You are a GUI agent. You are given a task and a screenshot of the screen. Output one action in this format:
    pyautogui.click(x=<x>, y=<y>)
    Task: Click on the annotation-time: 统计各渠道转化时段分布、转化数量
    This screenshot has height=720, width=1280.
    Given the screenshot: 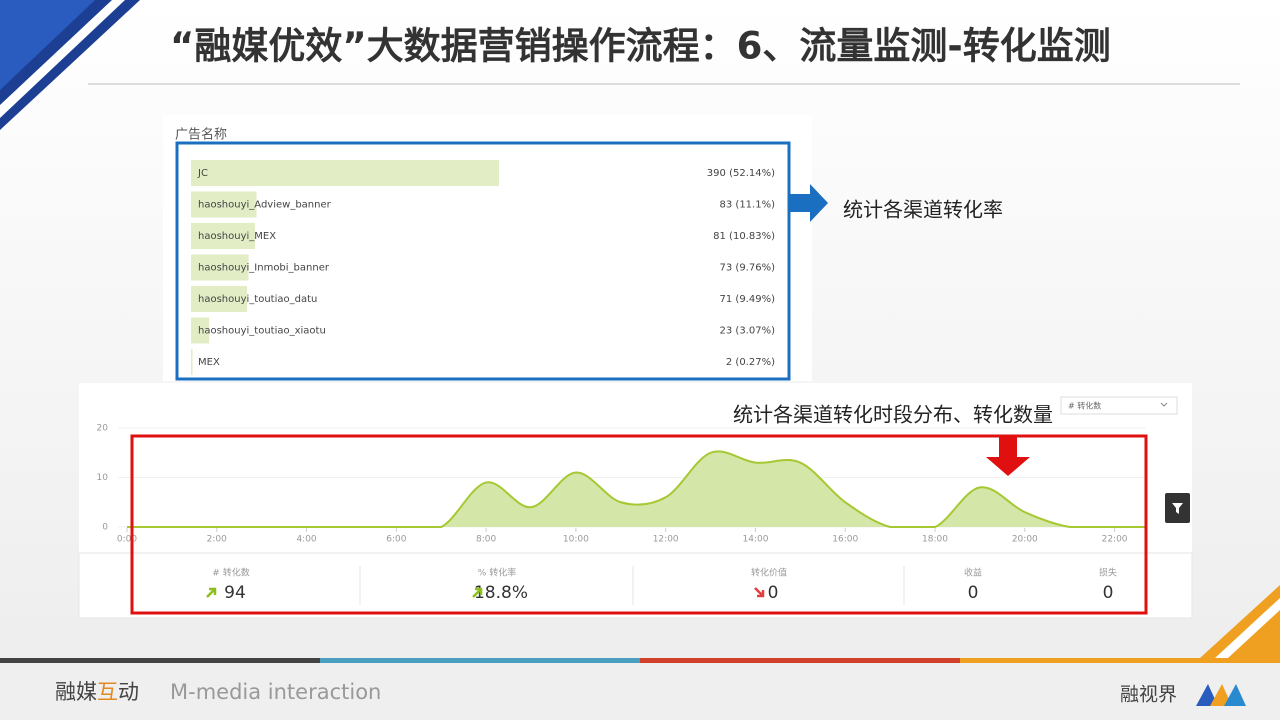 What is the action you would take?
    pyautogui.click(x=893, y=415)
    